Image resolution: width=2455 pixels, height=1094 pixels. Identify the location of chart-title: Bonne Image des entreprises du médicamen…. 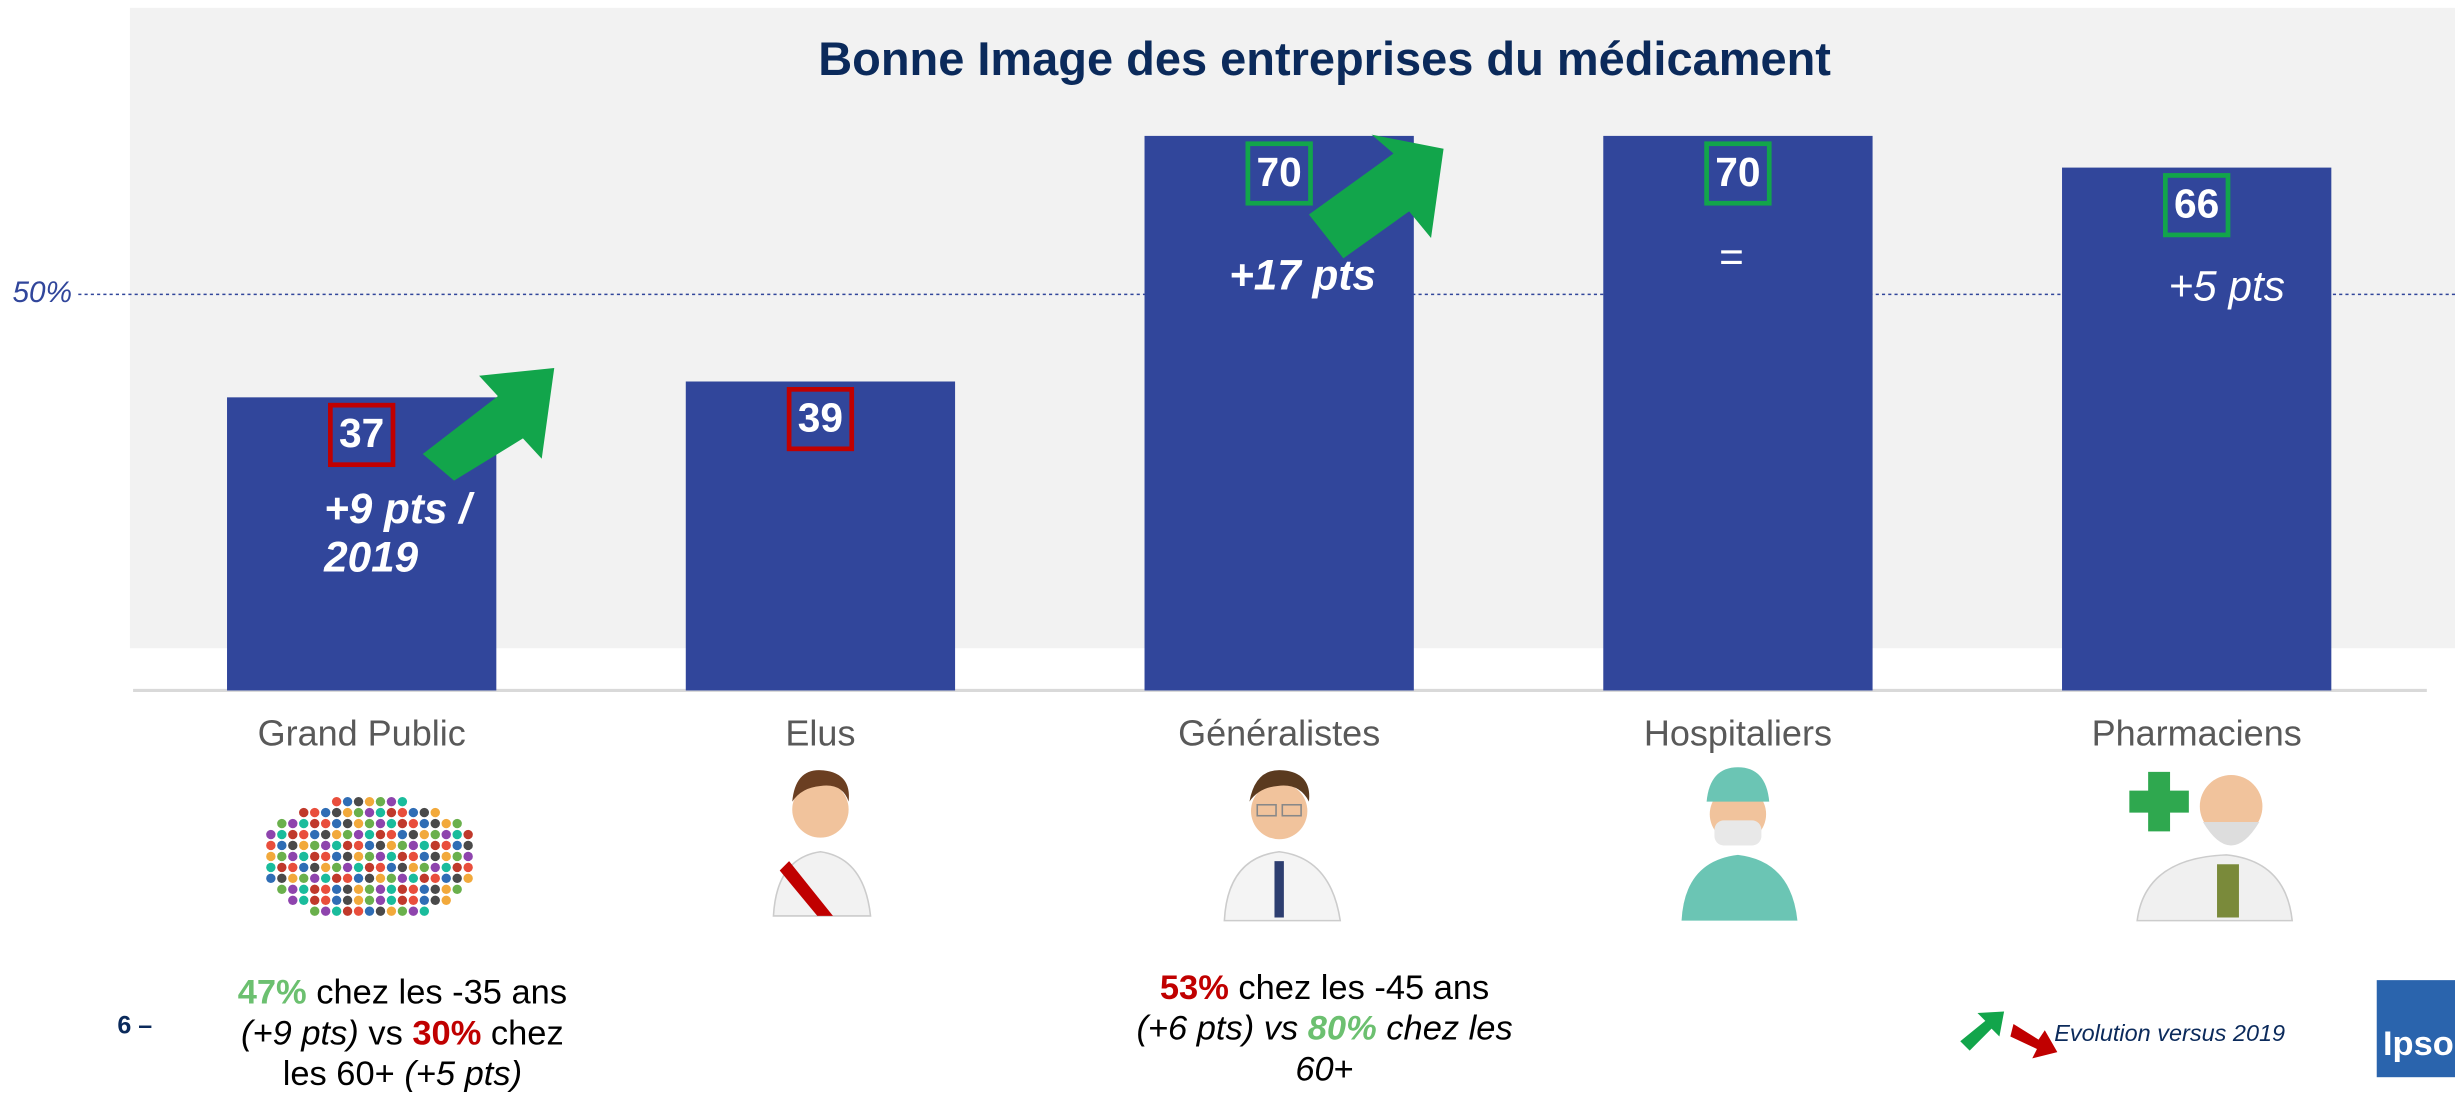
(1324, 58).